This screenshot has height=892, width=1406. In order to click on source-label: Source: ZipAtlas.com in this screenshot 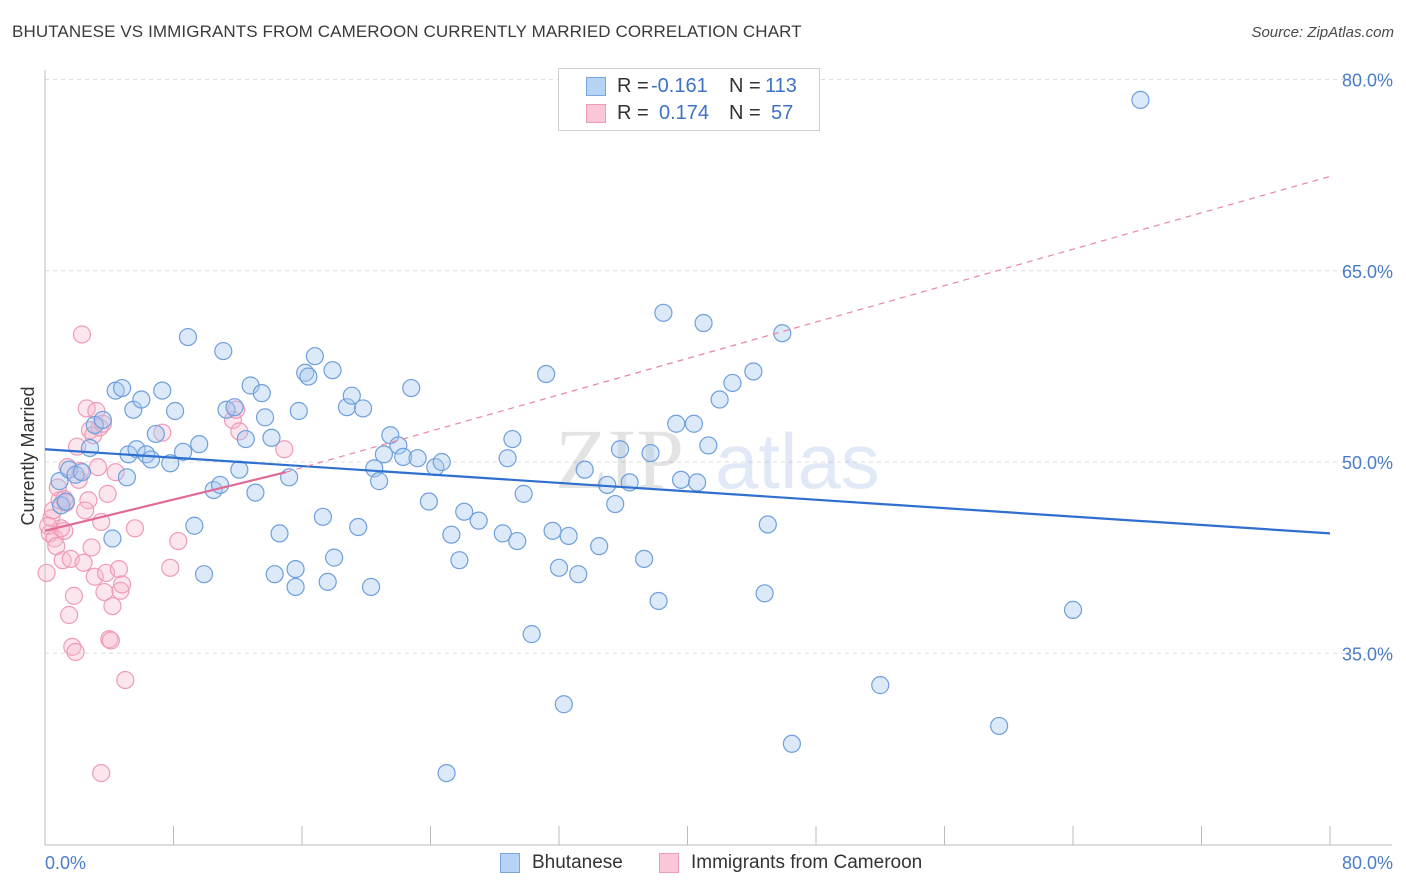, I will do `click(1322, 32)`.